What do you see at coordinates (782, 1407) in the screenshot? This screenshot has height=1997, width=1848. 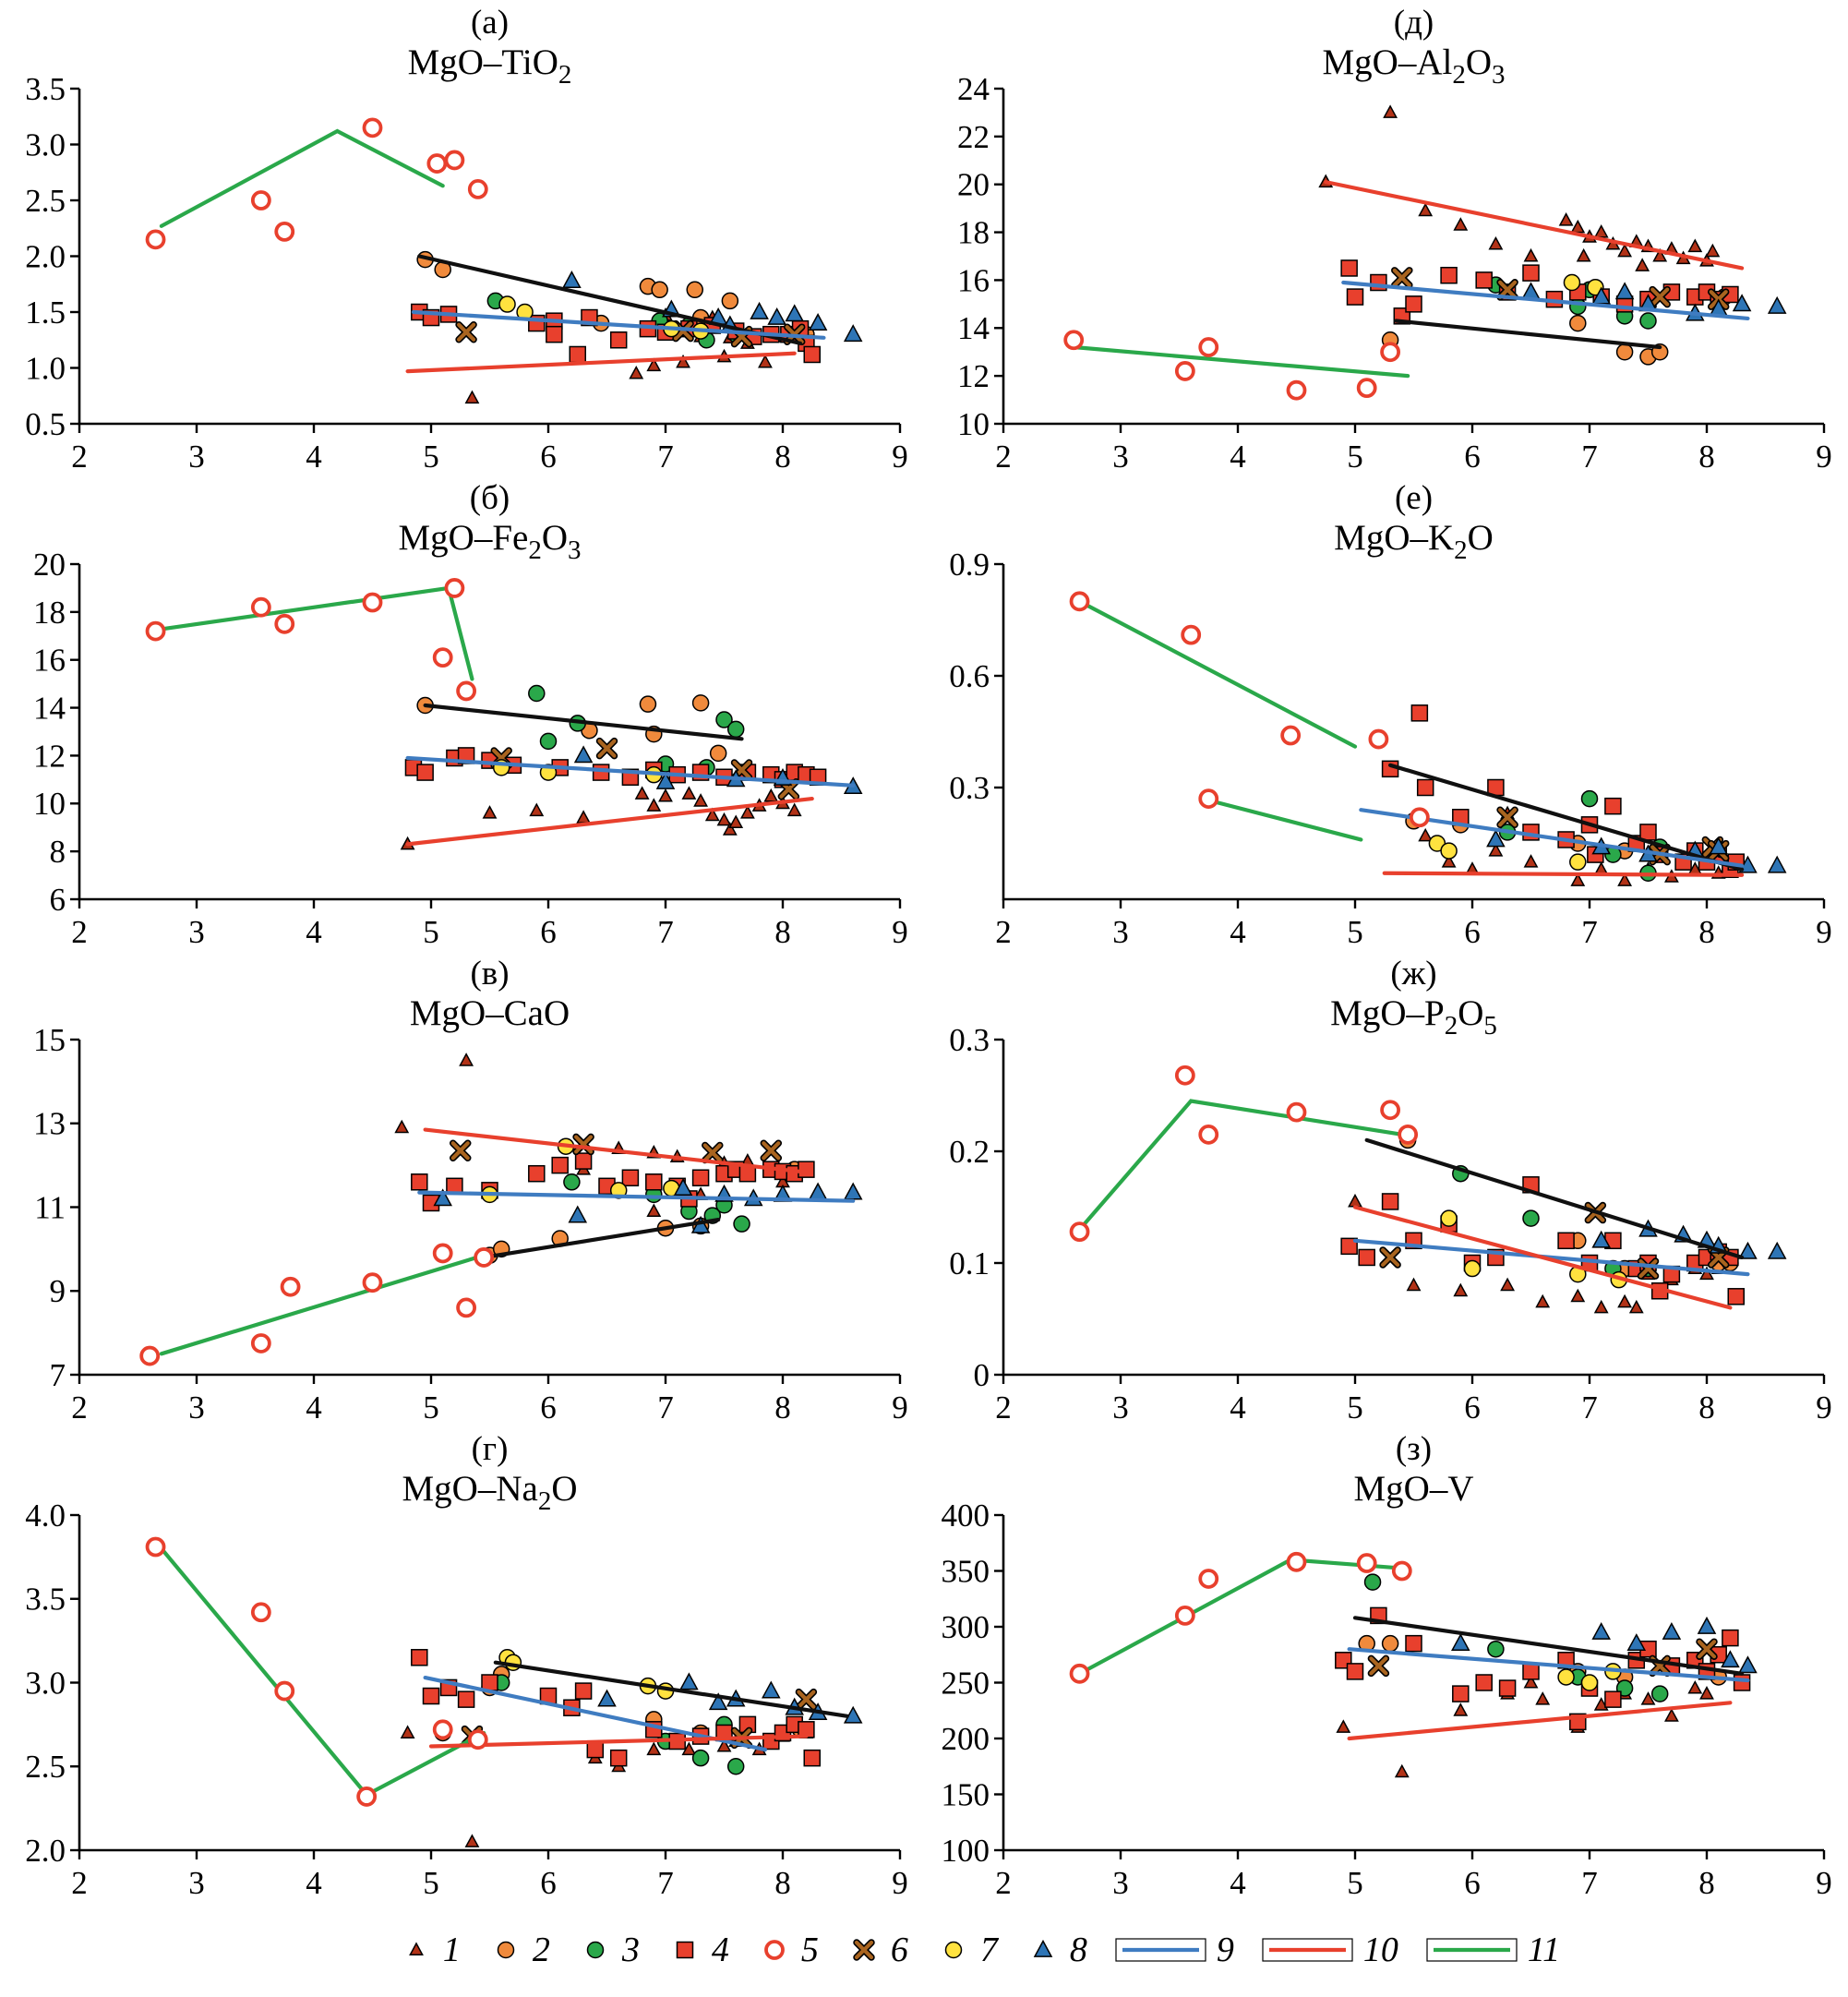 I see `x-tick-label: 8` at bounding box center [782, 1407].